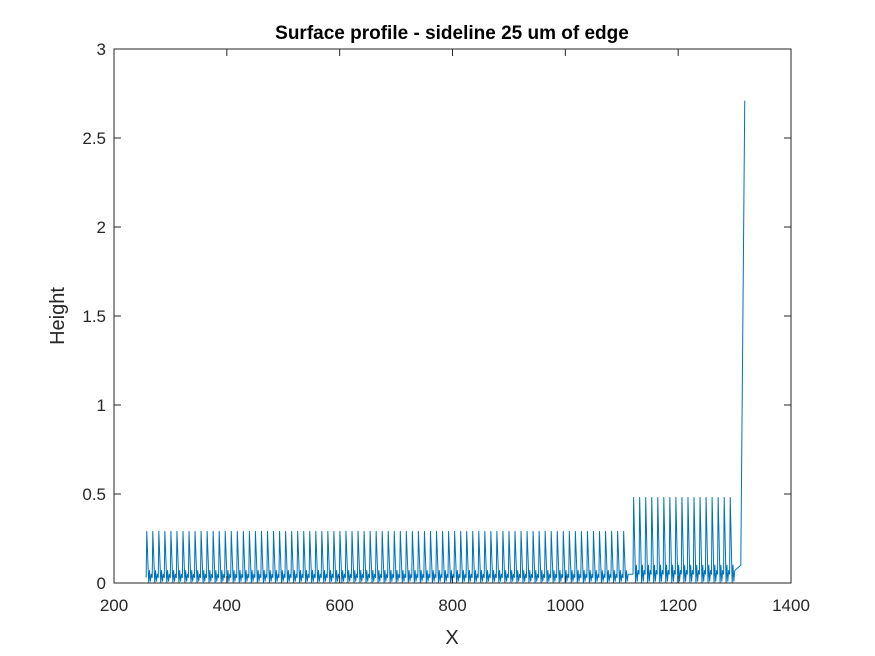  I want to click on chart-title: Surface profile - sideline 25 um of edge, so click(452, 33).